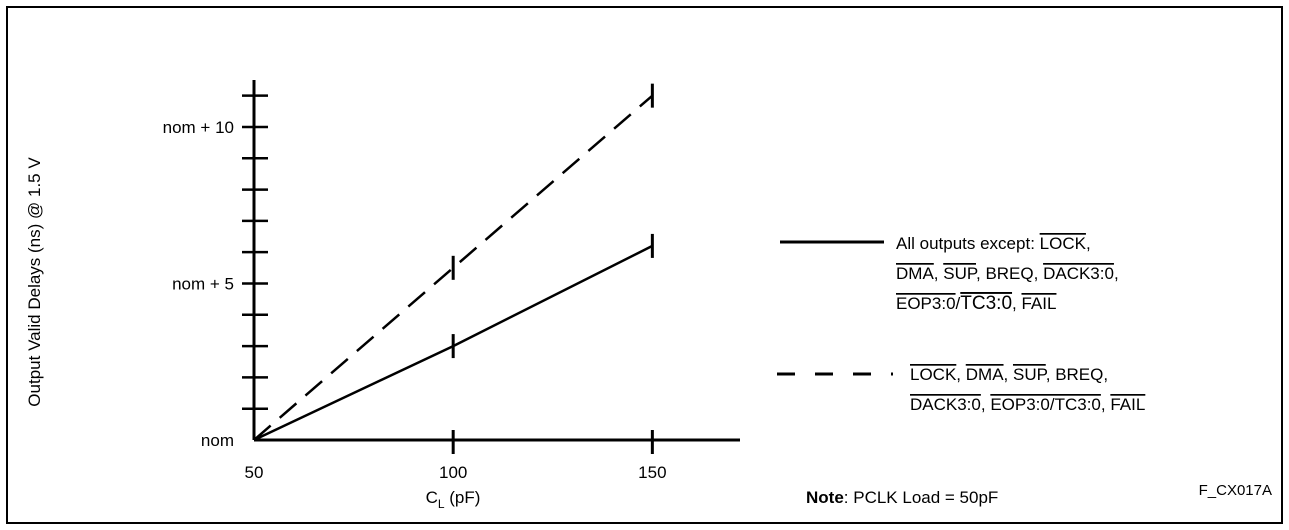 The image size is (1289, 530). What do you see at coordinates (1009, 374) in the screenshot?
I see `legend-dashed-label: LOCK, DMA, SUP, BREQ,` at bounding box center [1009, 374].